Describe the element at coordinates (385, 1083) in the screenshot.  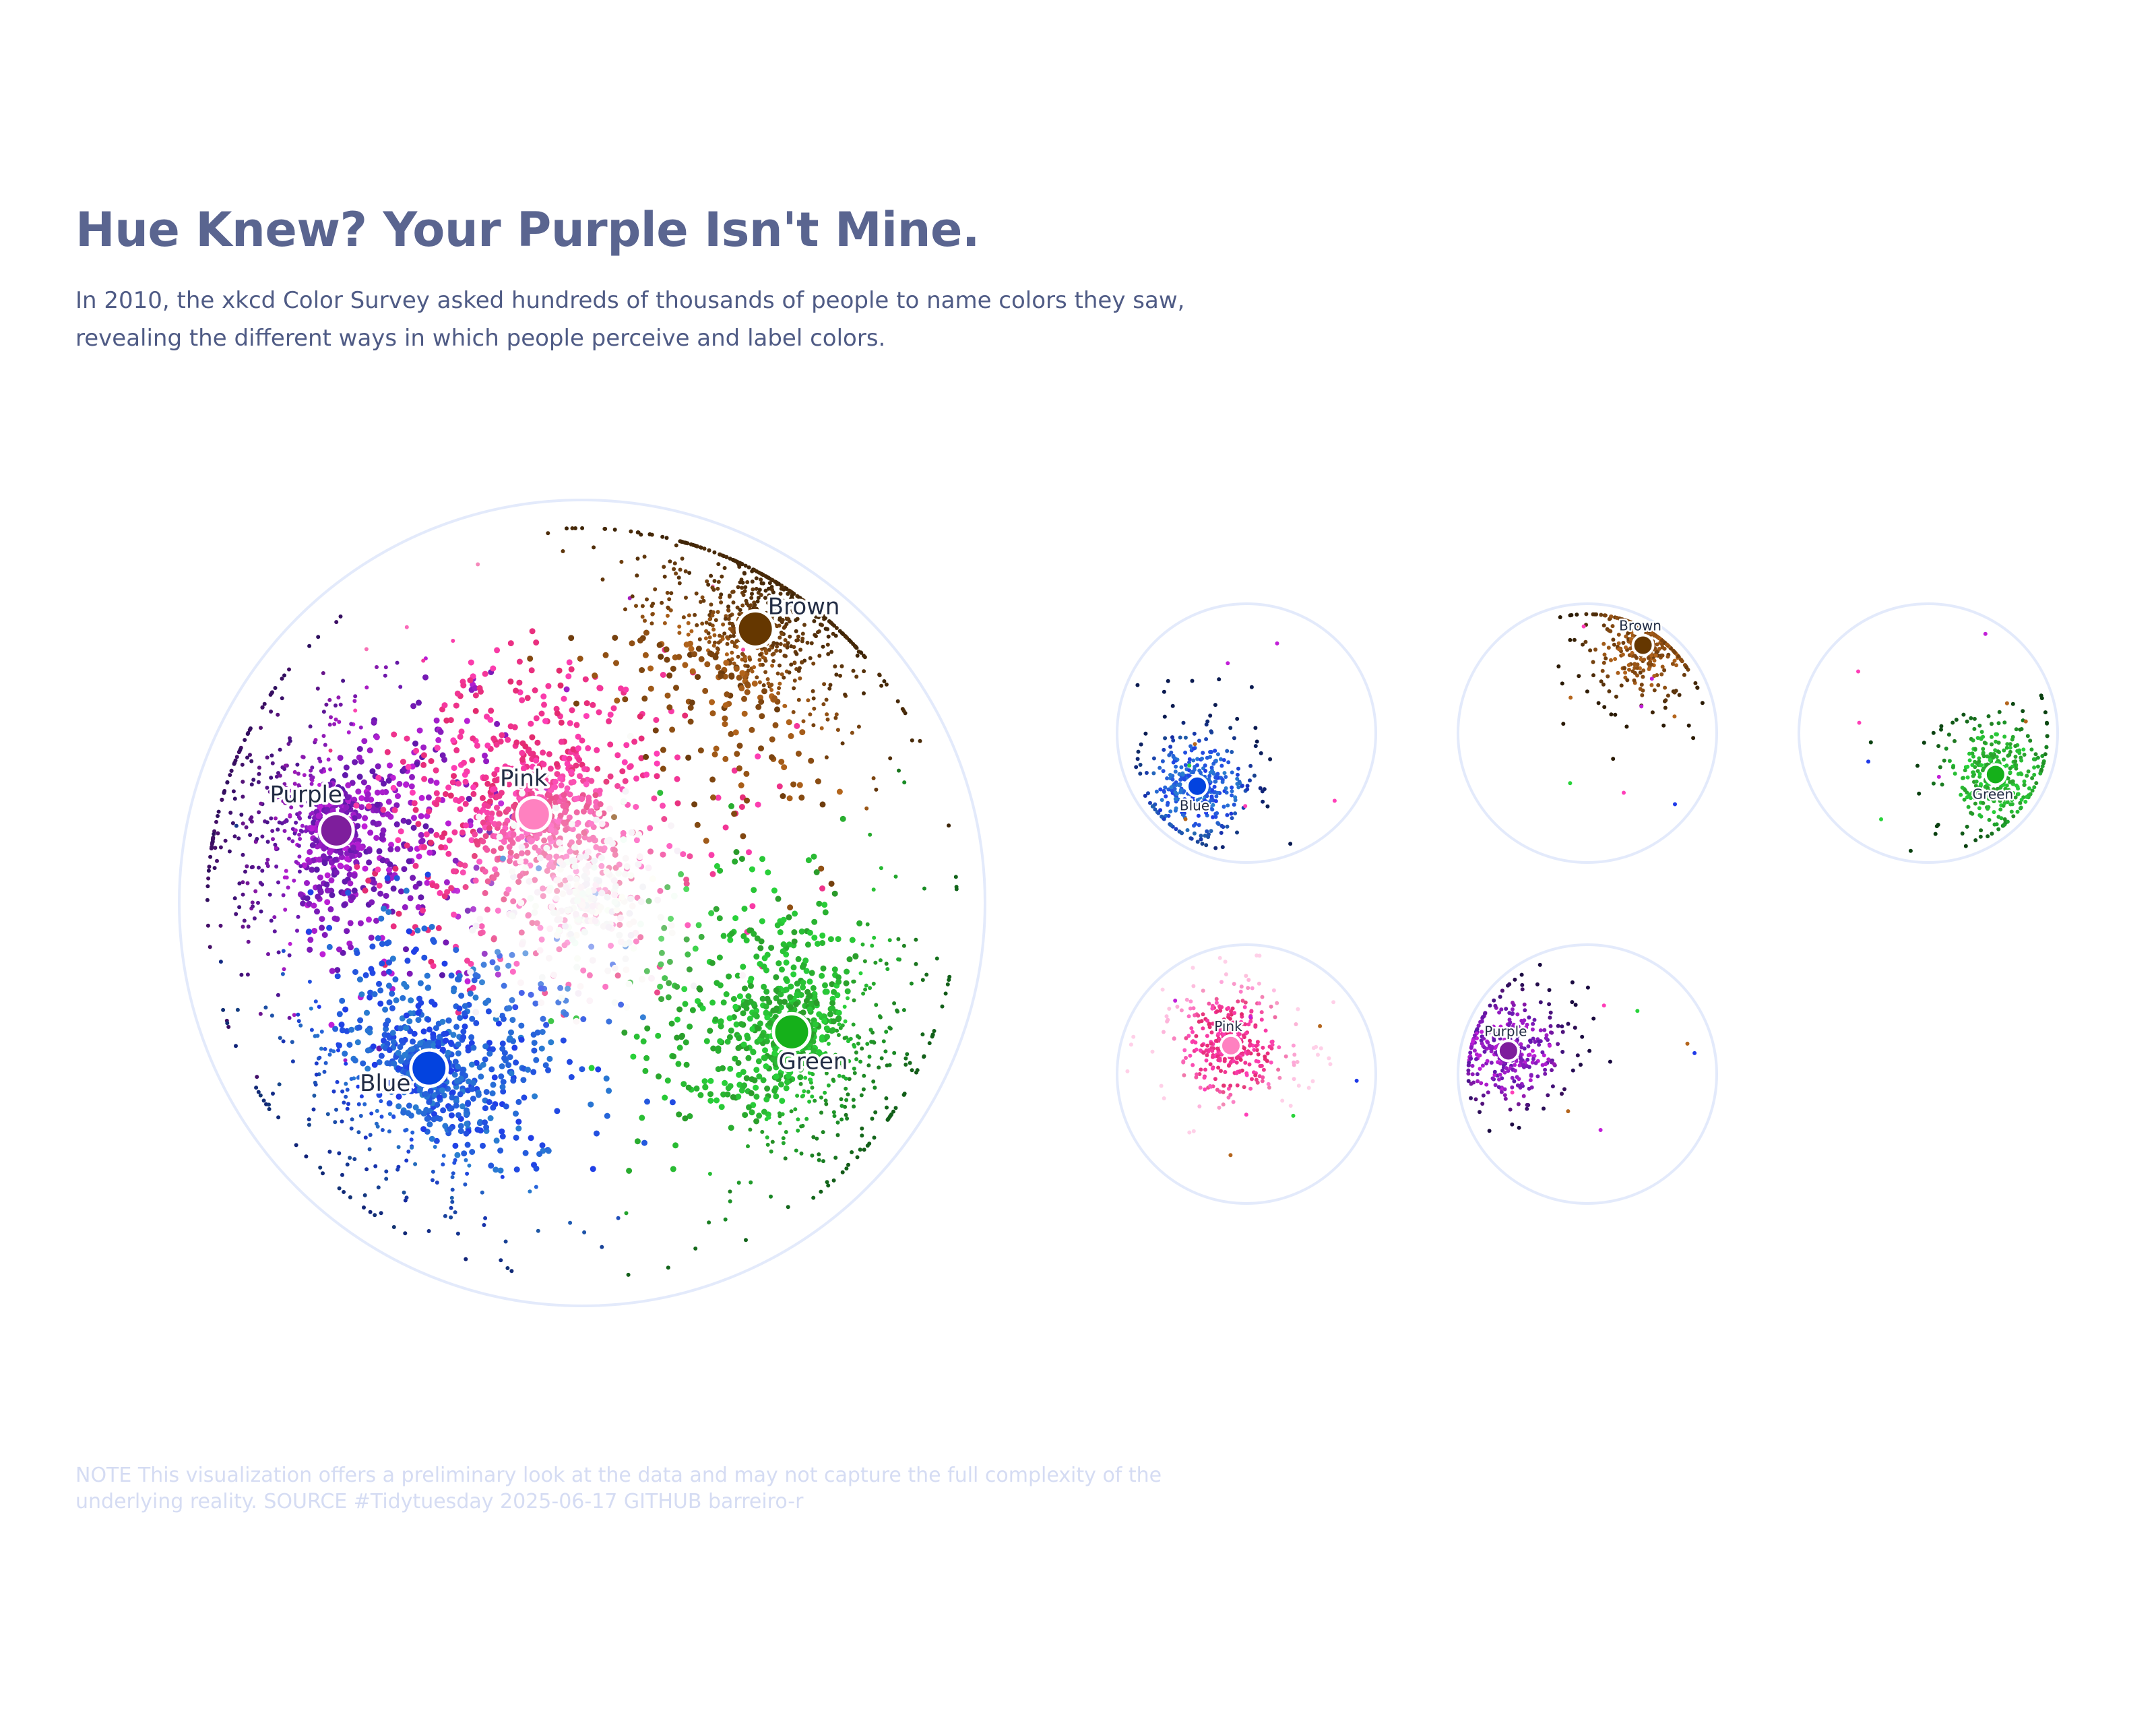
I see `centroid-label-blue: Blue` at that location.